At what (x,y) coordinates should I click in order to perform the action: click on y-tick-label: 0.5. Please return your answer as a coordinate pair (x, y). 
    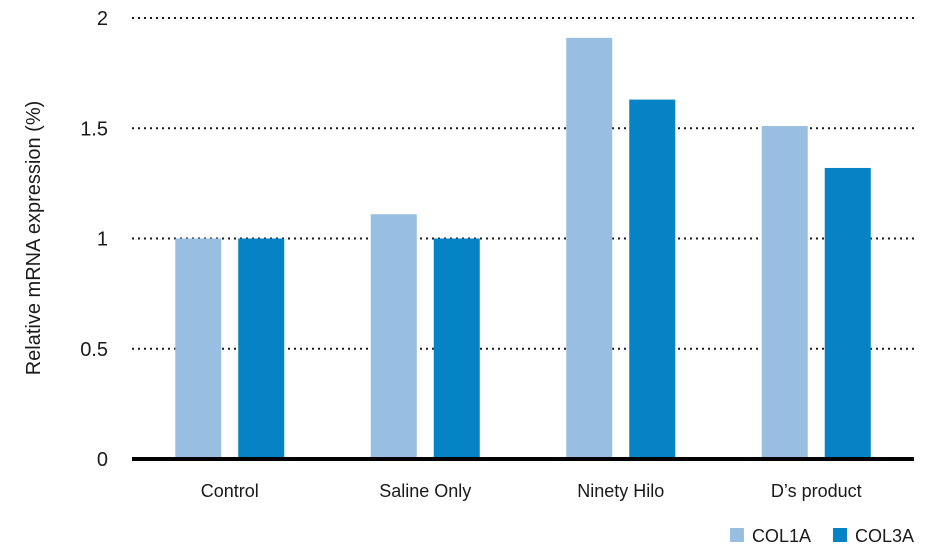
    Looking at the image, I should click on (94, 350).